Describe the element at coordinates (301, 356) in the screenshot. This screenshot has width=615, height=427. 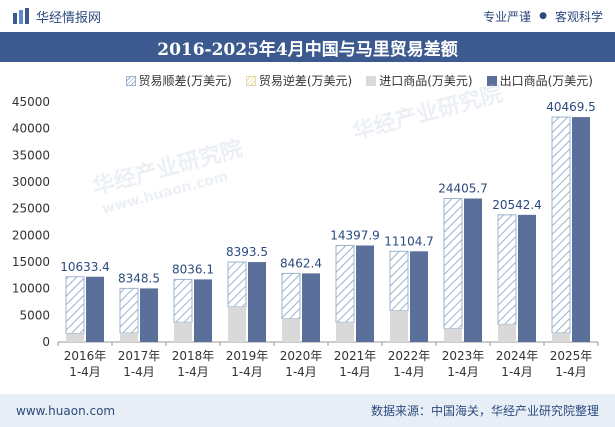
I see `x-tick-label: 2020年` at that location.